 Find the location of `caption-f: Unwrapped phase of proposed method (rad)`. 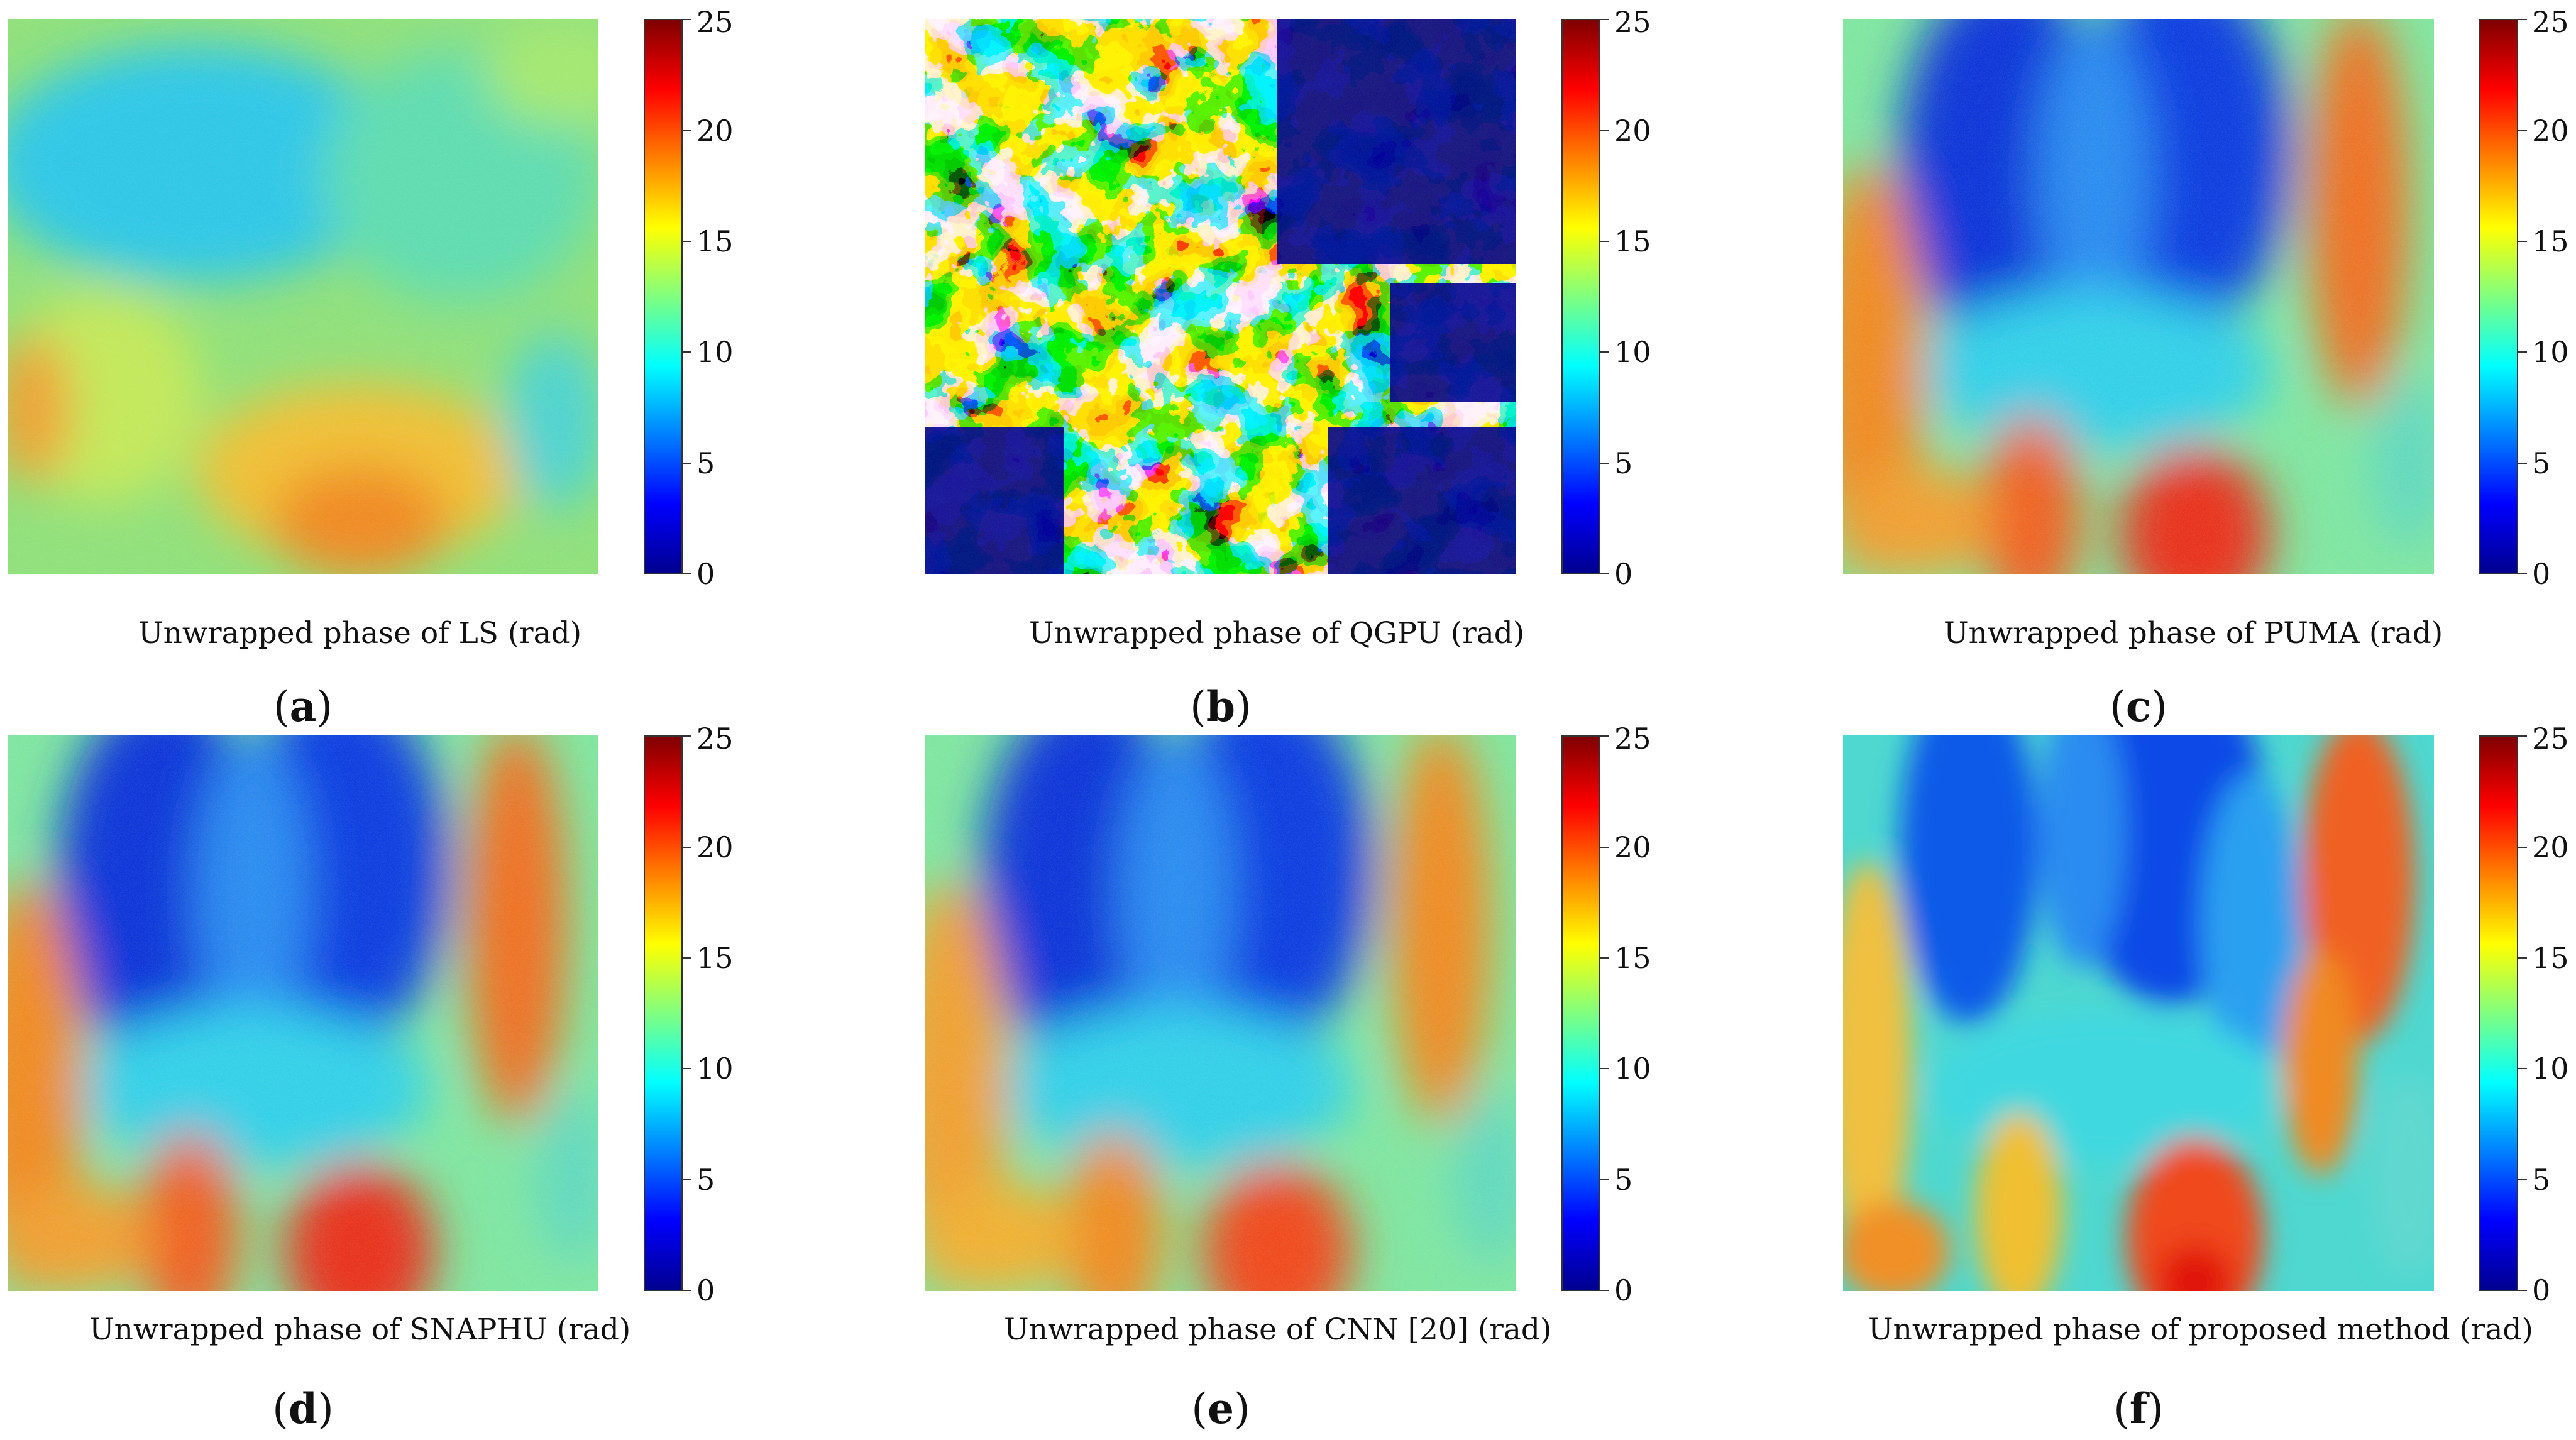

caption-f: Unwrapped phase of proposed method (rad) is located at coordinates (2200, 1330).